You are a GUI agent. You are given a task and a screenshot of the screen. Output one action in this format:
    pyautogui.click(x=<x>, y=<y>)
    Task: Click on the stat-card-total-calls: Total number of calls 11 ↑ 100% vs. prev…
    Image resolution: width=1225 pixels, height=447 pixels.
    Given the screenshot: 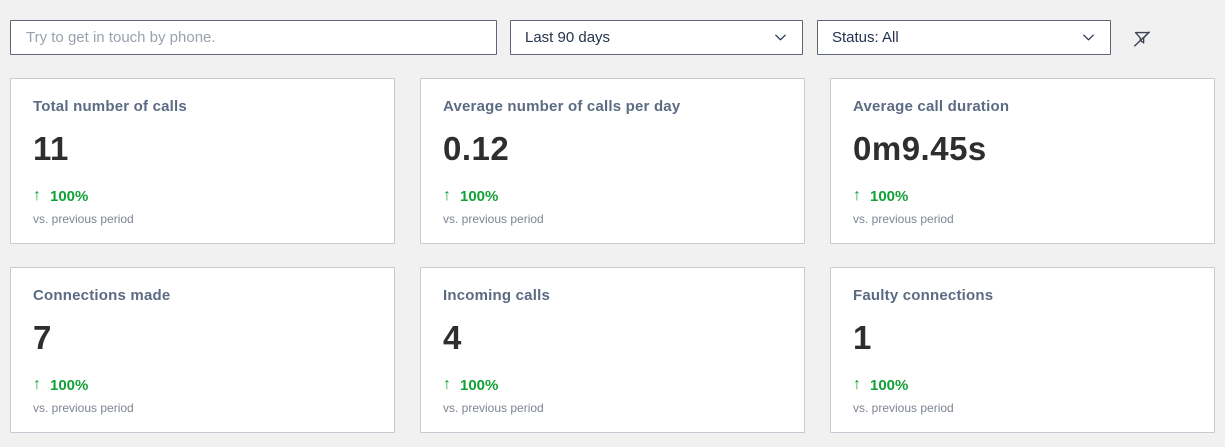 What is the action you would take?
    pyautogui.click(x=202, y=161)
    